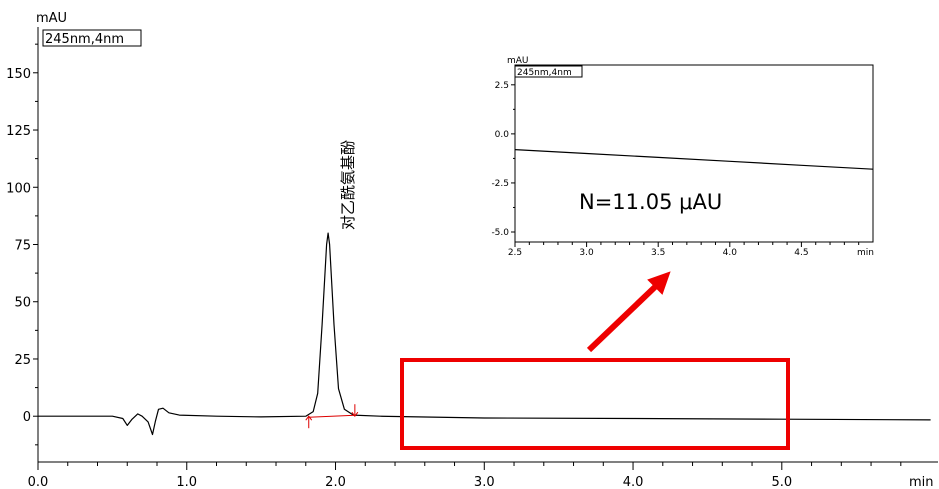 Image resolution: width=939 pixels, height=489 pixels. What do you see at coordinates (18, 188) in the screenshot?
I see `y-tick-label: 100` at bounding box center [18, 188].